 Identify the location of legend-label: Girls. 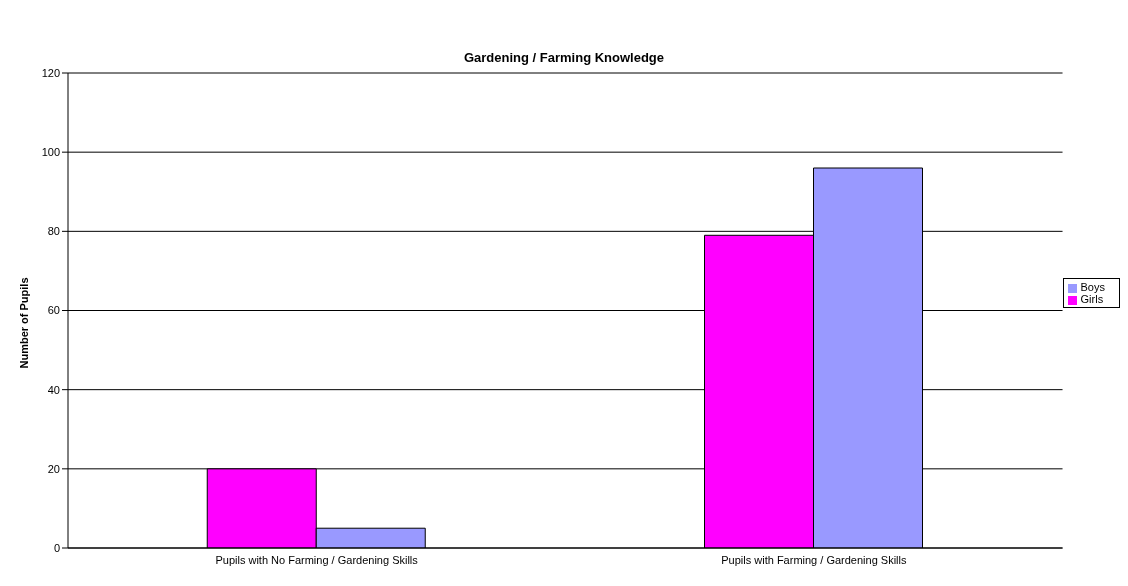
(1092, 299).